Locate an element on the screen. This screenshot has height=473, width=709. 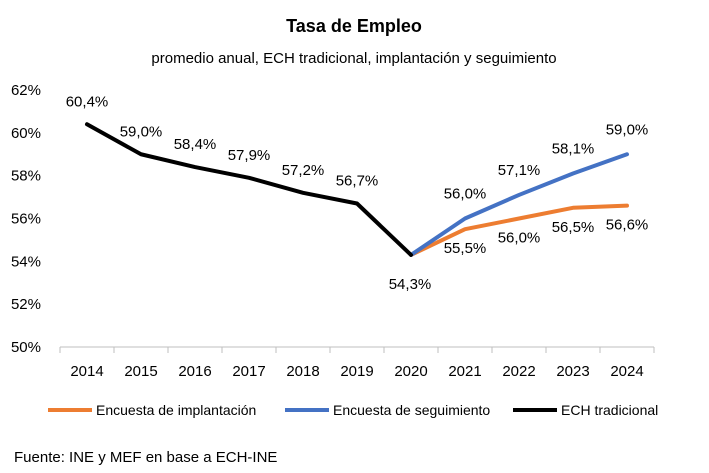
data-label: 56,6% is located at coordinates (627, 225).